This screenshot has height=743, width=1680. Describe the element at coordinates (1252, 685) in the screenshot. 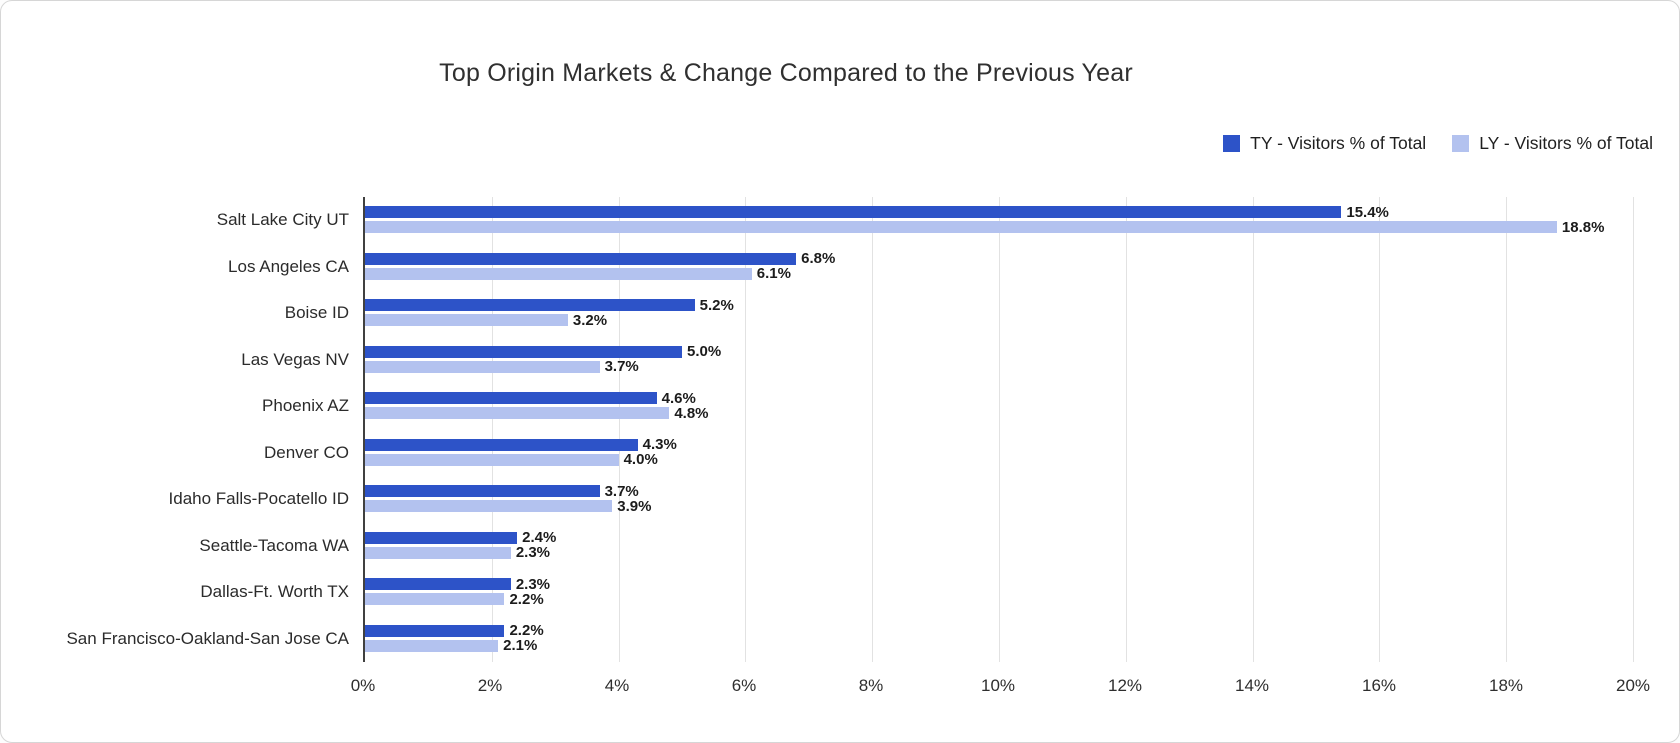

I see `x-tick-label: 14%` at that location.